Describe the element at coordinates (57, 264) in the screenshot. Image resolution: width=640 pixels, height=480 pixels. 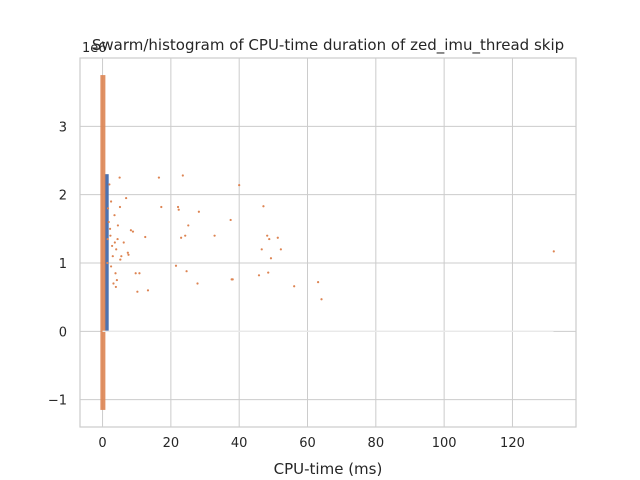
I see `y-tick-labels: −1 0 1 2 3` at that location.